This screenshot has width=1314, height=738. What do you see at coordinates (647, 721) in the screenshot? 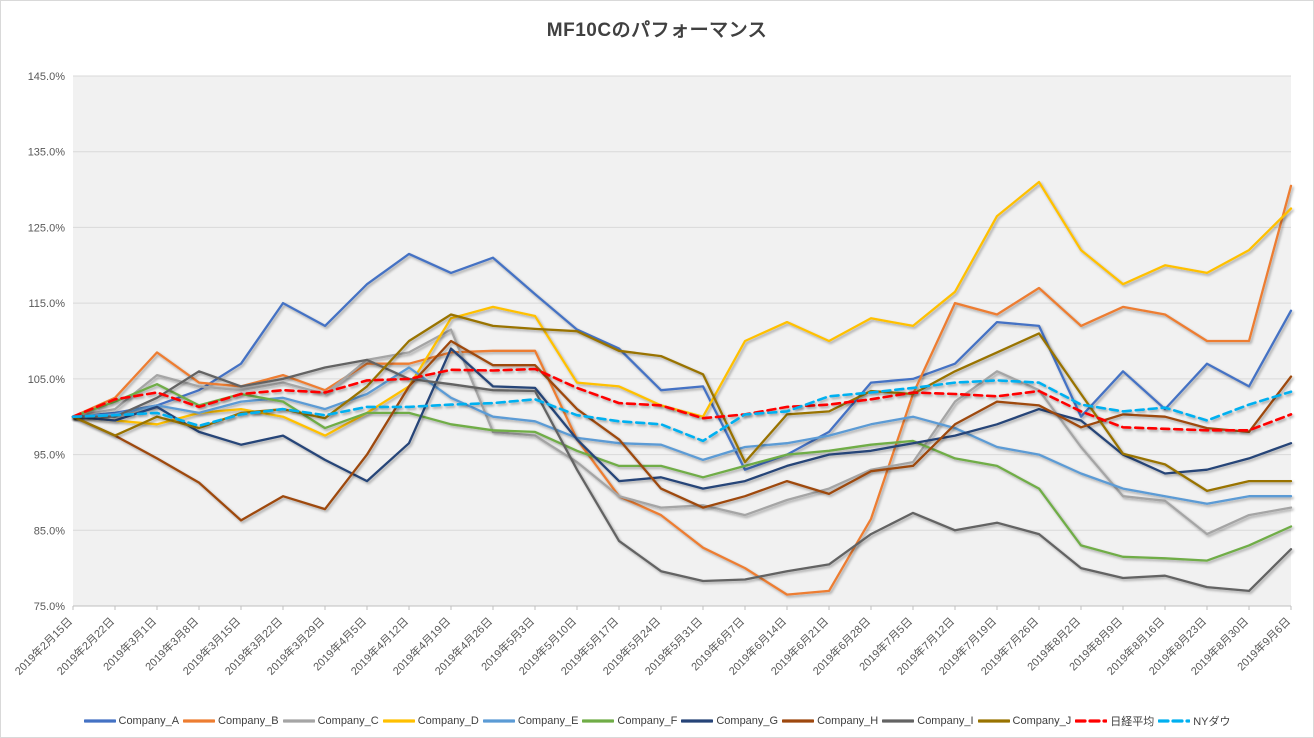
I see `legend-label: Company_F` at bounding box center [647, 721].